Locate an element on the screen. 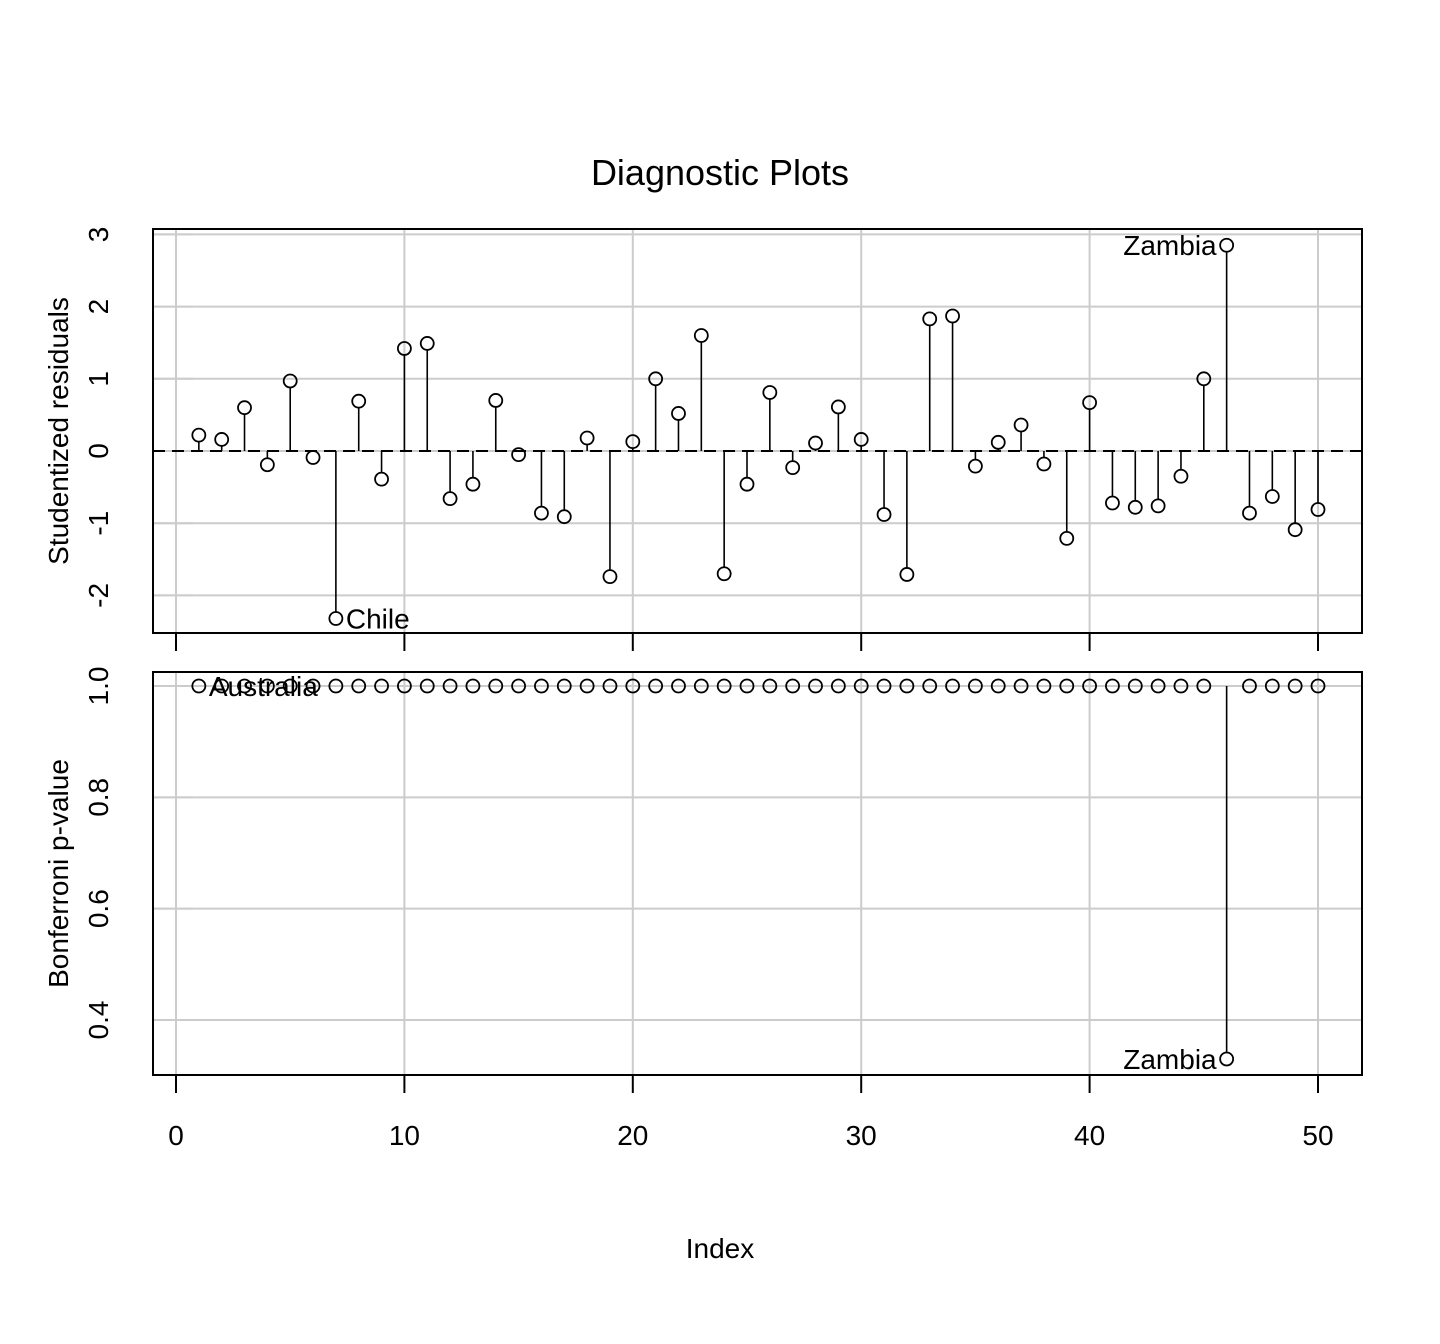 The image size is (1440, 1344). x-axis: 0 10 20 30 40 50 is located at coordinates (750, 1135).